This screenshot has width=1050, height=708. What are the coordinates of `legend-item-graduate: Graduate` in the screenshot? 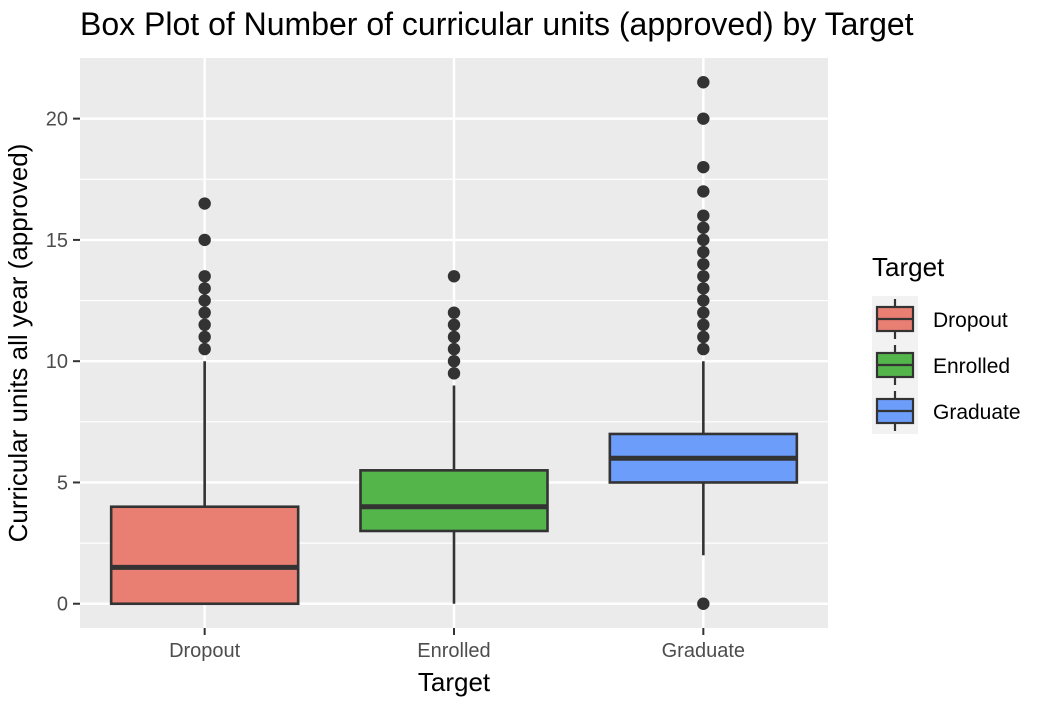 It's located at (946, 411).